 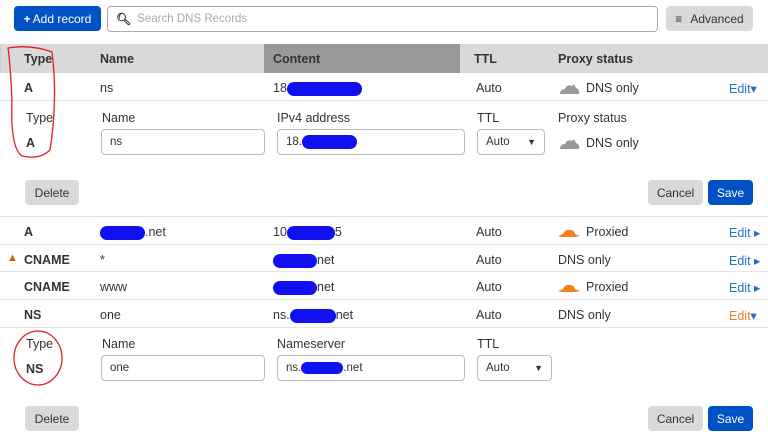 I want to click on name-text: .net, so click(x=155, y=232).